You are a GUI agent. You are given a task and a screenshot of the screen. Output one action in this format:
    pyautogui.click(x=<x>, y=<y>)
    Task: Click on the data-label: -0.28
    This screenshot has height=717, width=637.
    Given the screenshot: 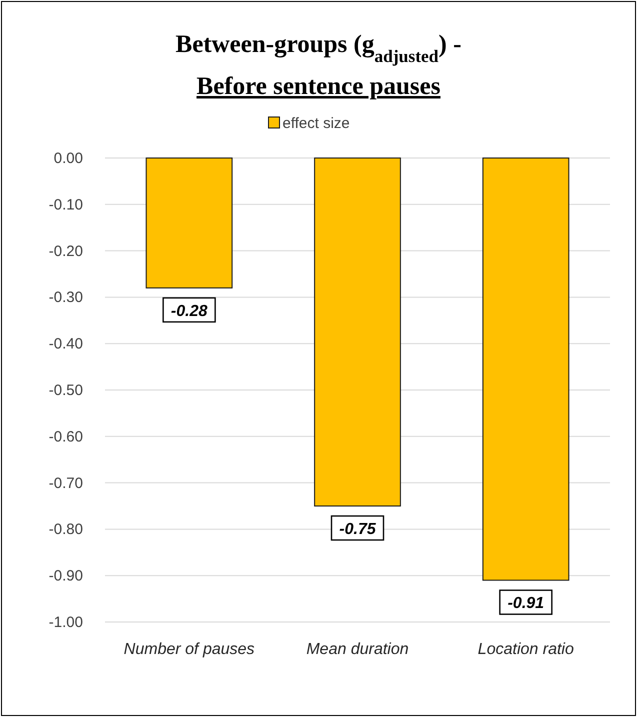 What is the action you would take?
    pyautogui.click(x=189, y=311)
    